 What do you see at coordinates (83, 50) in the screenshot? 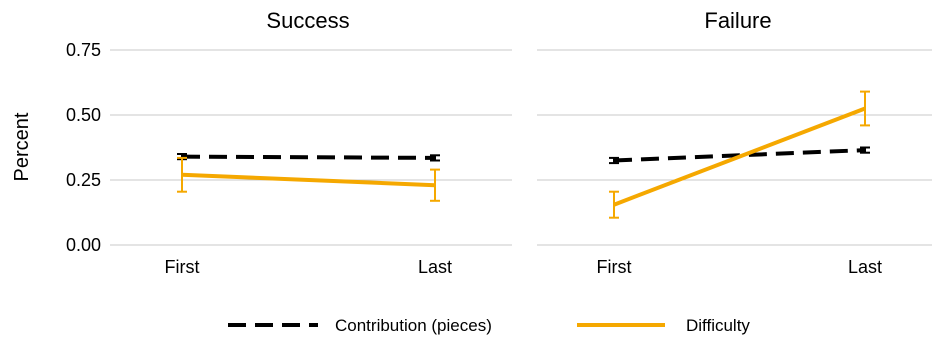
I see `y-tick-label: 0.75` at bounding box center [83, 50].